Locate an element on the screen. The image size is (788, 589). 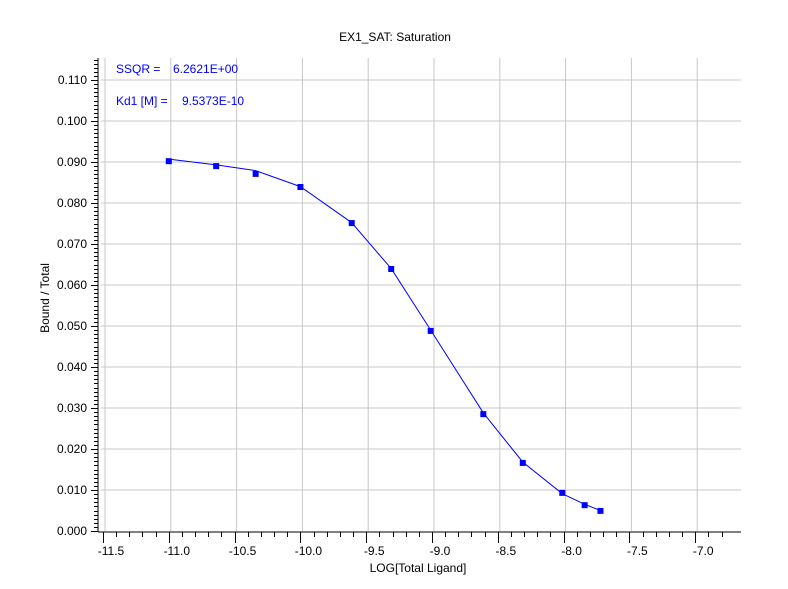
y-tick-label: 0.000 is located at coordinates (72, 531).